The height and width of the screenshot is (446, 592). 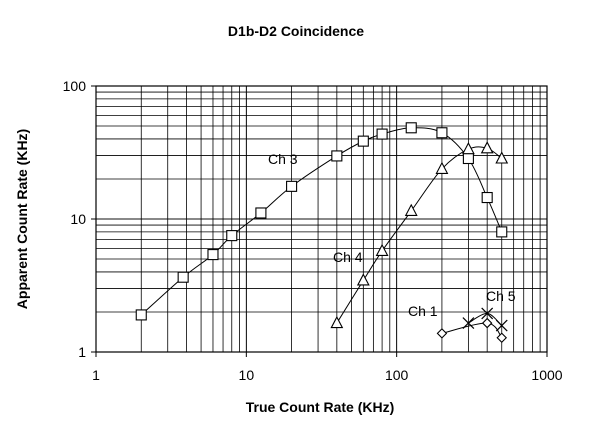 I want to click on x-tick-label: 1, so click(x=96, y=375).